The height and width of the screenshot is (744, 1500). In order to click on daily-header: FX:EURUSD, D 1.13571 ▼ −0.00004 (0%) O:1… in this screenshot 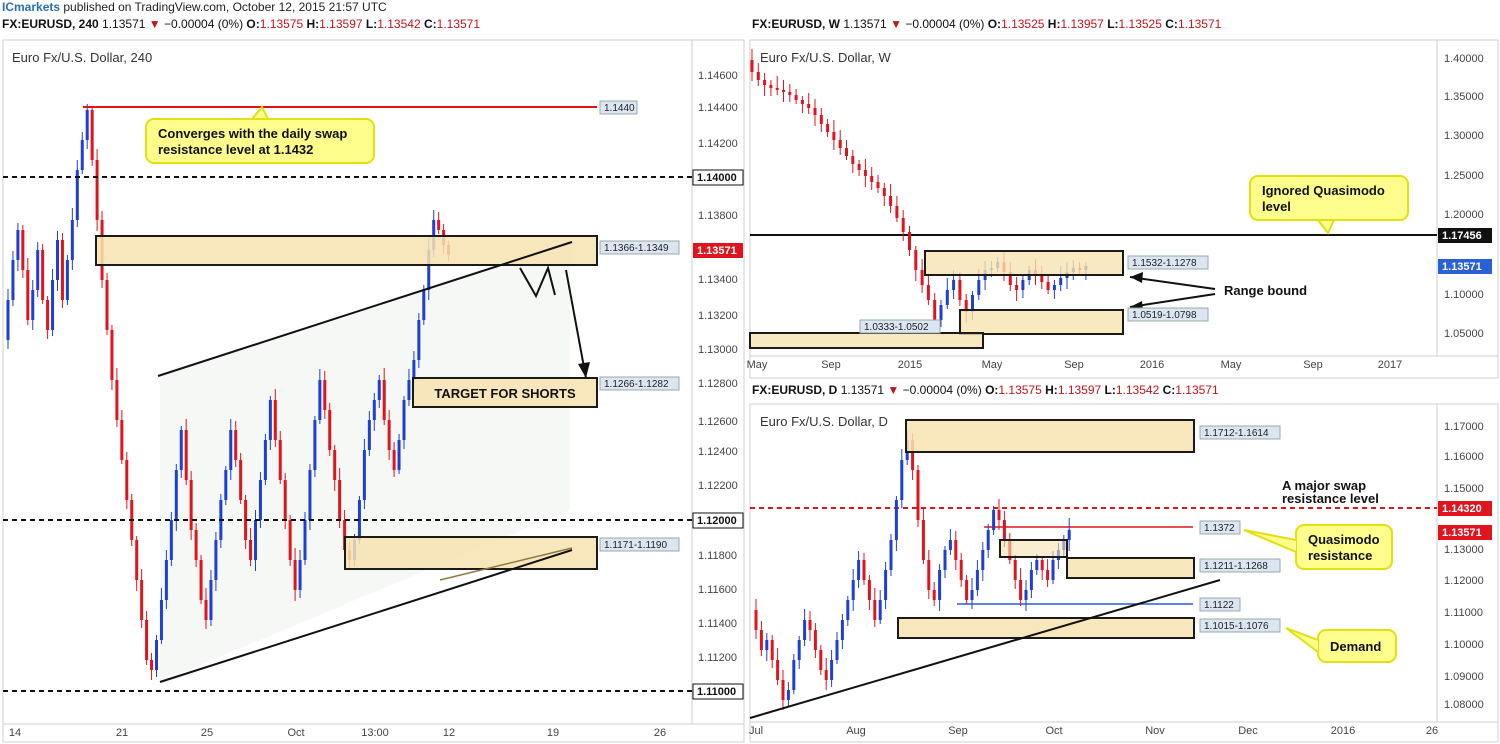, I will do `click(985, 390)`.